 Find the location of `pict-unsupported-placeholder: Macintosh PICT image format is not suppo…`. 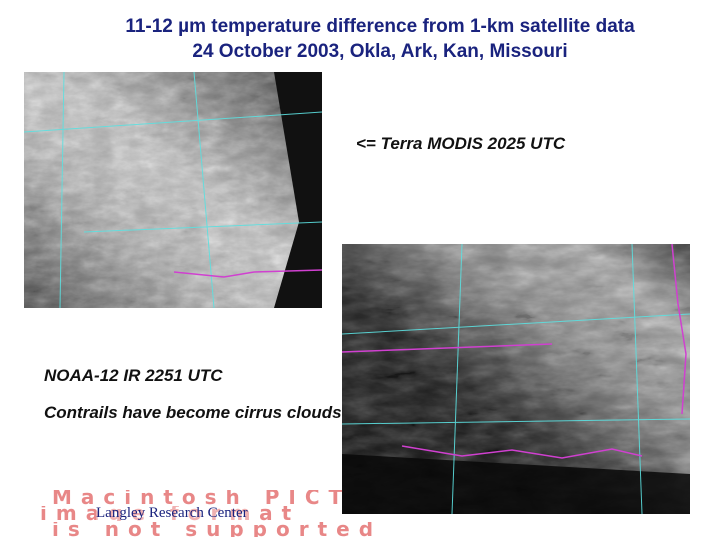

pict-unsupported-placeholder: Macintosh PICT image format is not suppo… is located at coordinates (370, 513).